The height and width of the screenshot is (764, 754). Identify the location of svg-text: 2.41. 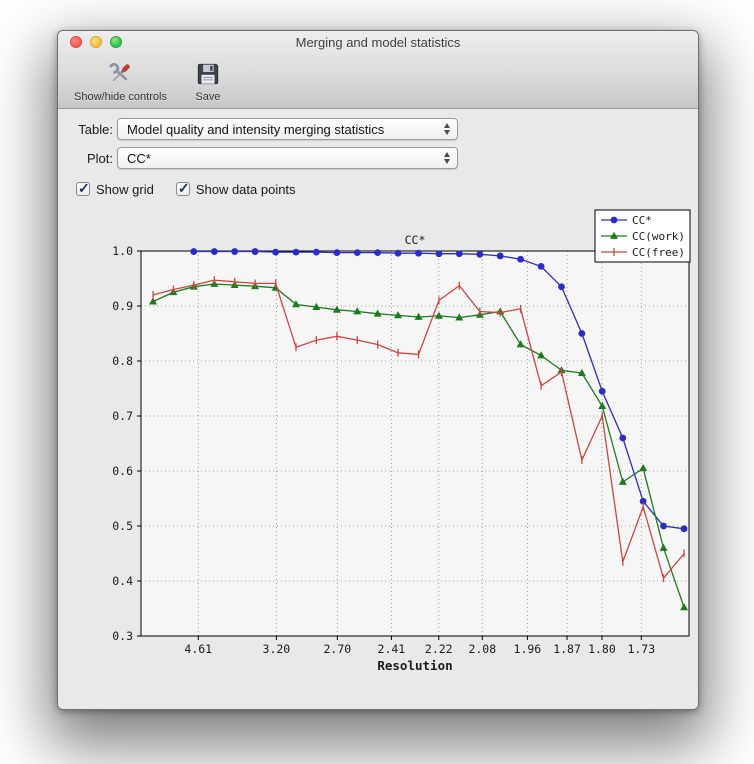
(392, 649).